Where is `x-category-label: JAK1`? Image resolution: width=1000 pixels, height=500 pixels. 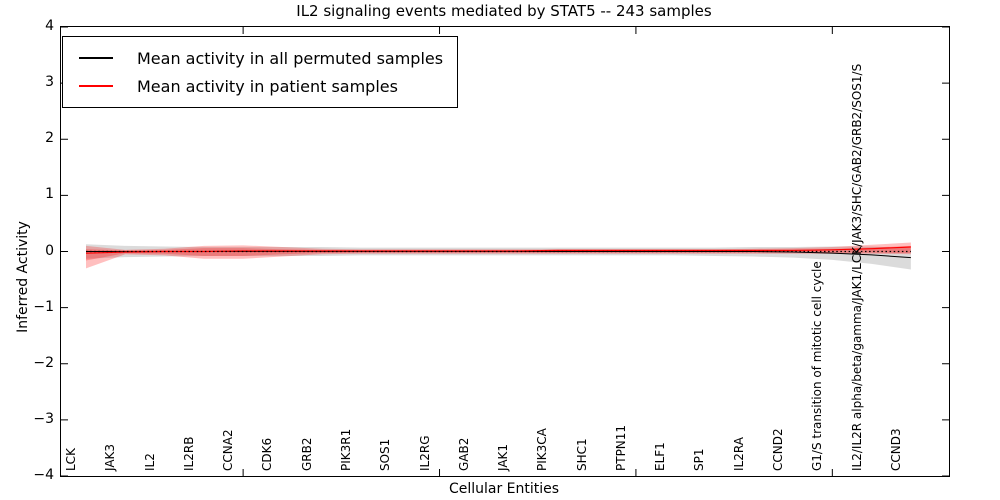 x-category-label: JAK1 is located at coordinates (503, 457).